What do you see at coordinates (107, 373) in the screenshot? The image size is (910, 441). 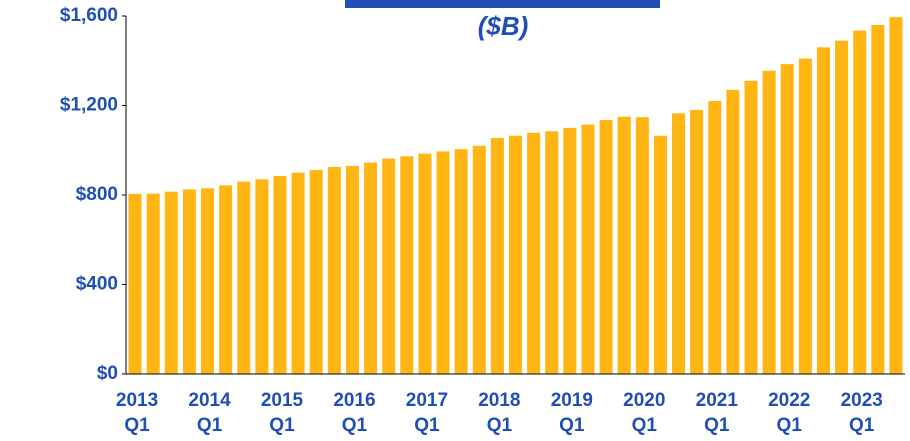 I see `y-tick-label: $0` at bounding box center [107, 373].